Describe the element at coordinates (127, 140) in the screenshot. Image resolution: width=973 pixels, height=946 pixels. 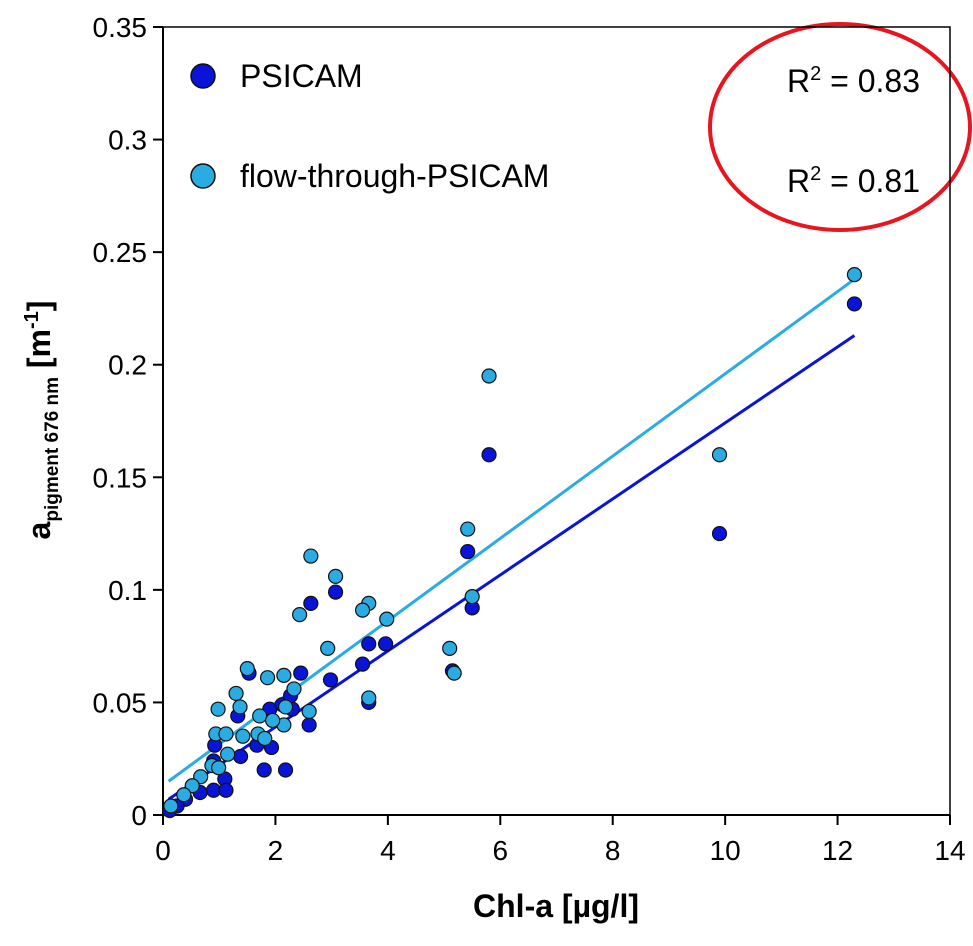
I see `y-tick-label: 0.3` at that location.